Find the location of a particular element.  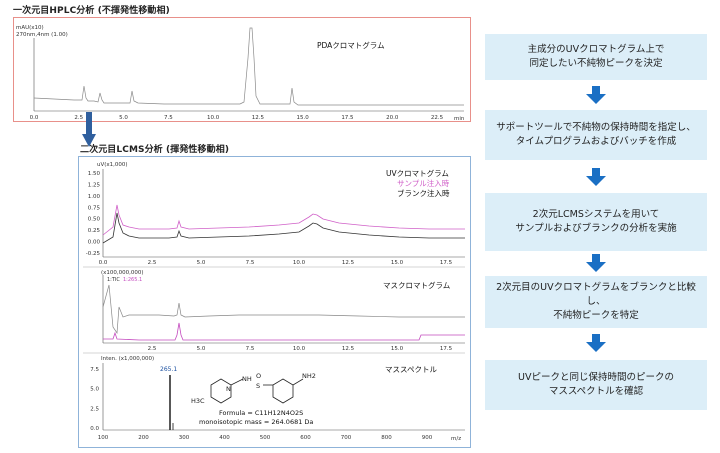

tick-label: 400 is located at coordinates (224, 438).